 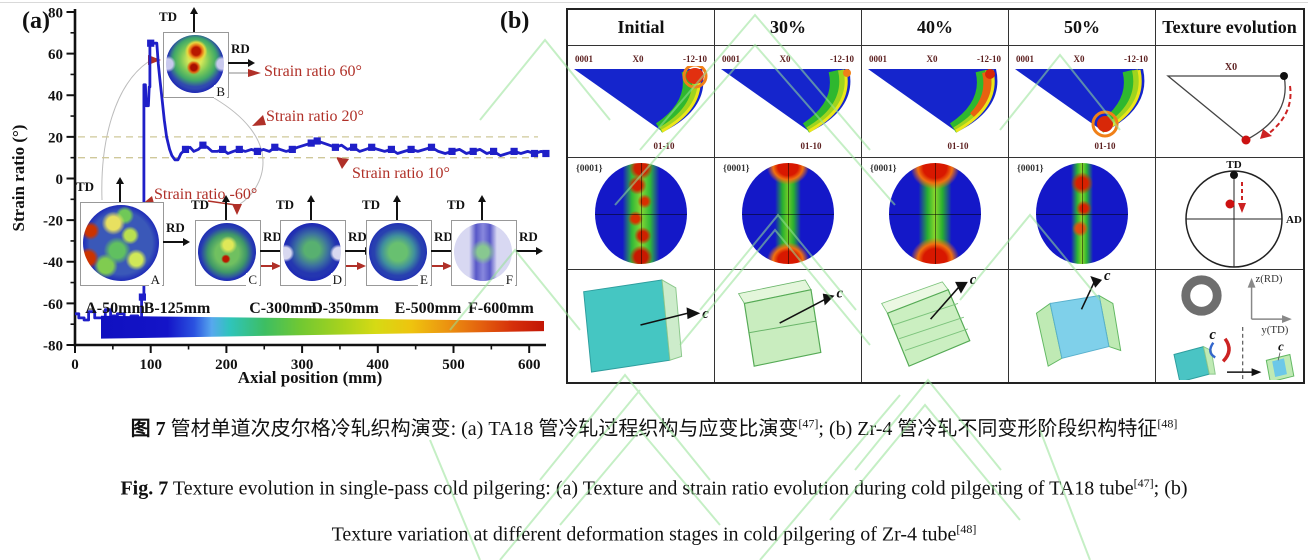 What do you see at coordinates (1229, 103) in the screenshot?
I see `ipf-evolution-diagram: X0` at bounding box center [1229, 103].